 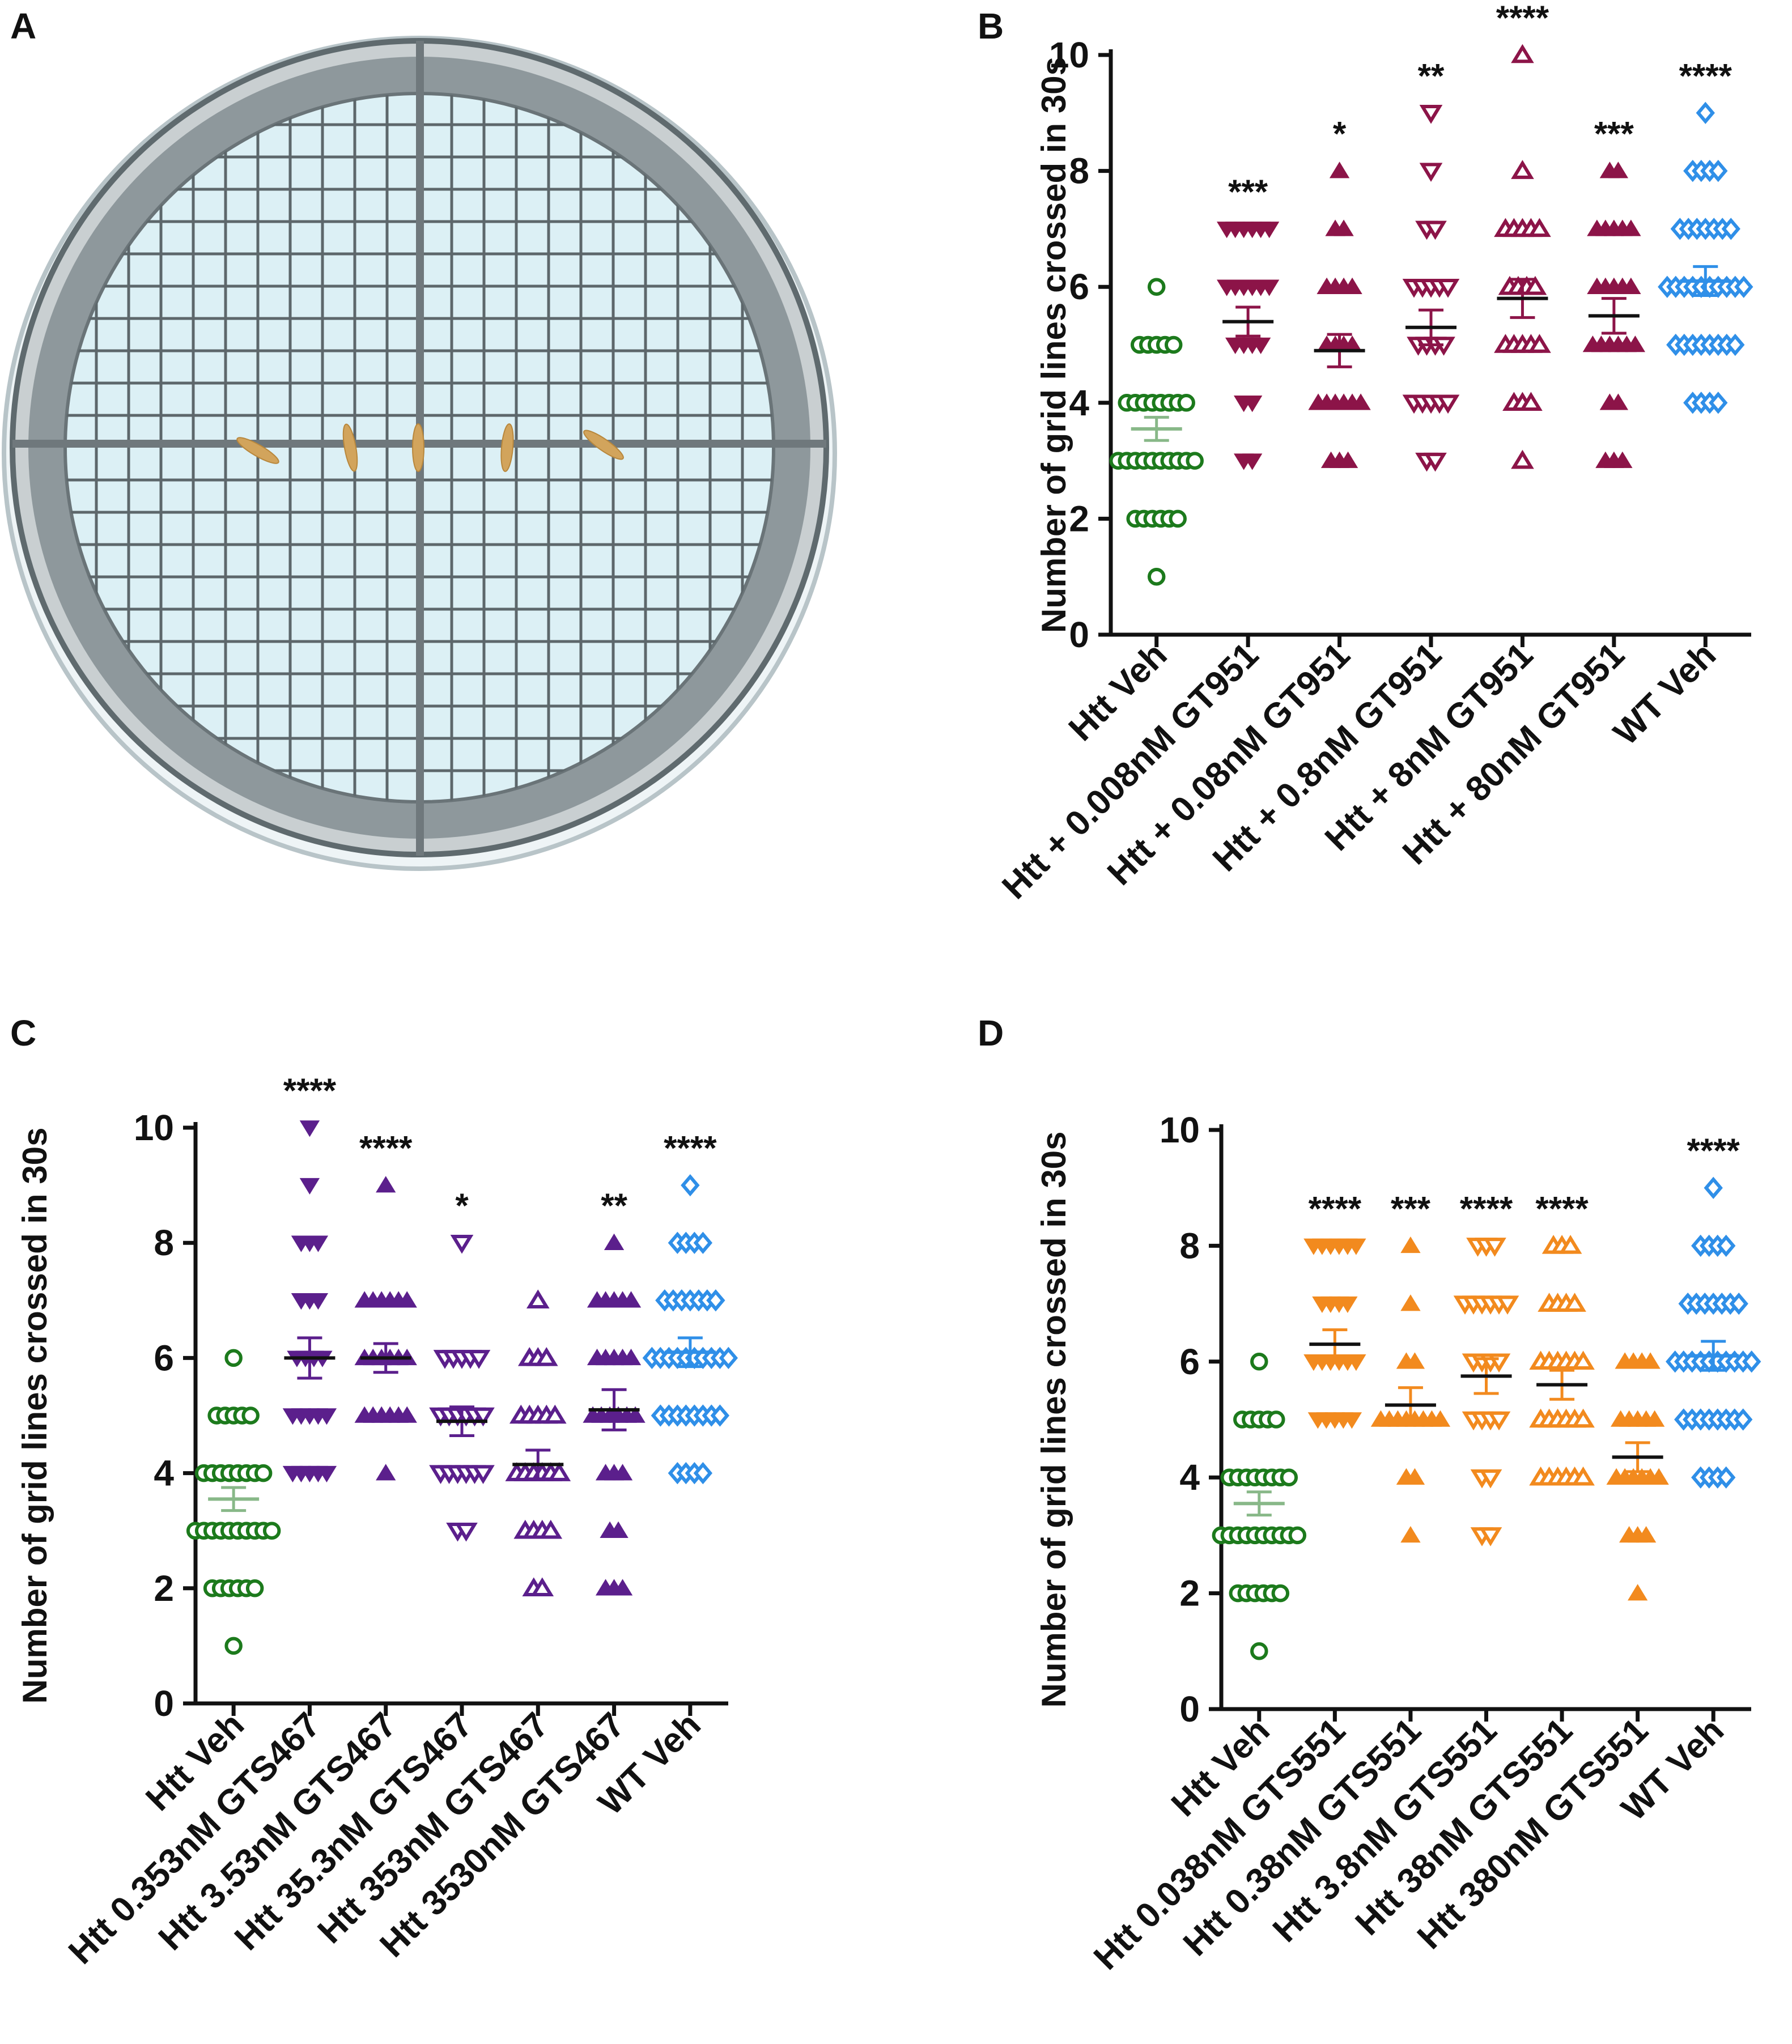 What do you see at coordinates (1079, 171) in the screenshot?
I see `y-tick-label: 8` at bounding box center [1079, 171].